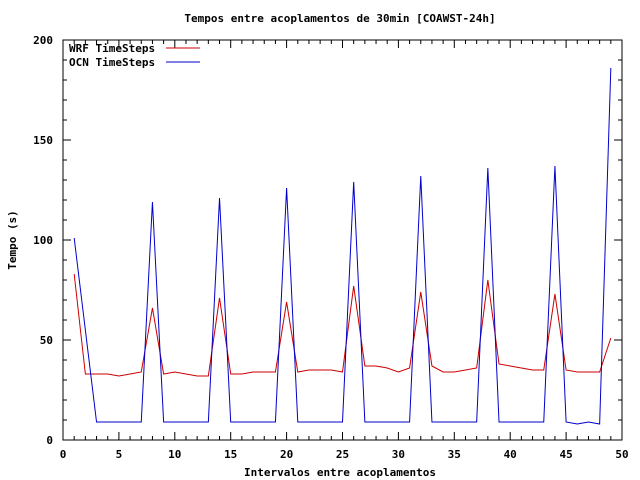 The width and height of the screenshot is (640, 480). What do you see at coordinates (454, 454) in the screenshot?
I see `x-tick-label: 35` at bounding box center [454, 454].